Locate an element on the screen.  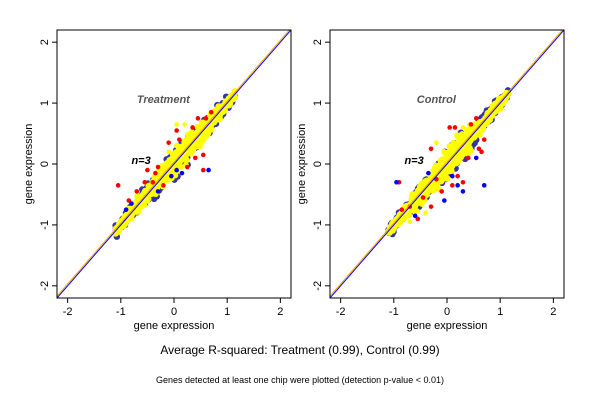
y-tick-label: -1 is located at coordinates (45, 225).